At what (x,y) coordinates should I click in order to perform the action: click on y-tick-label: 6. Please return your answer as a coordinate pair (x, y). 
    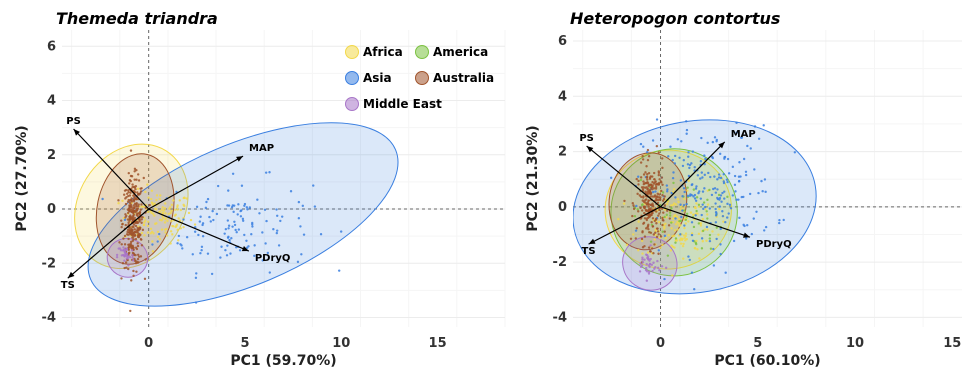
    Looking at the image, I should click on (51, 46).